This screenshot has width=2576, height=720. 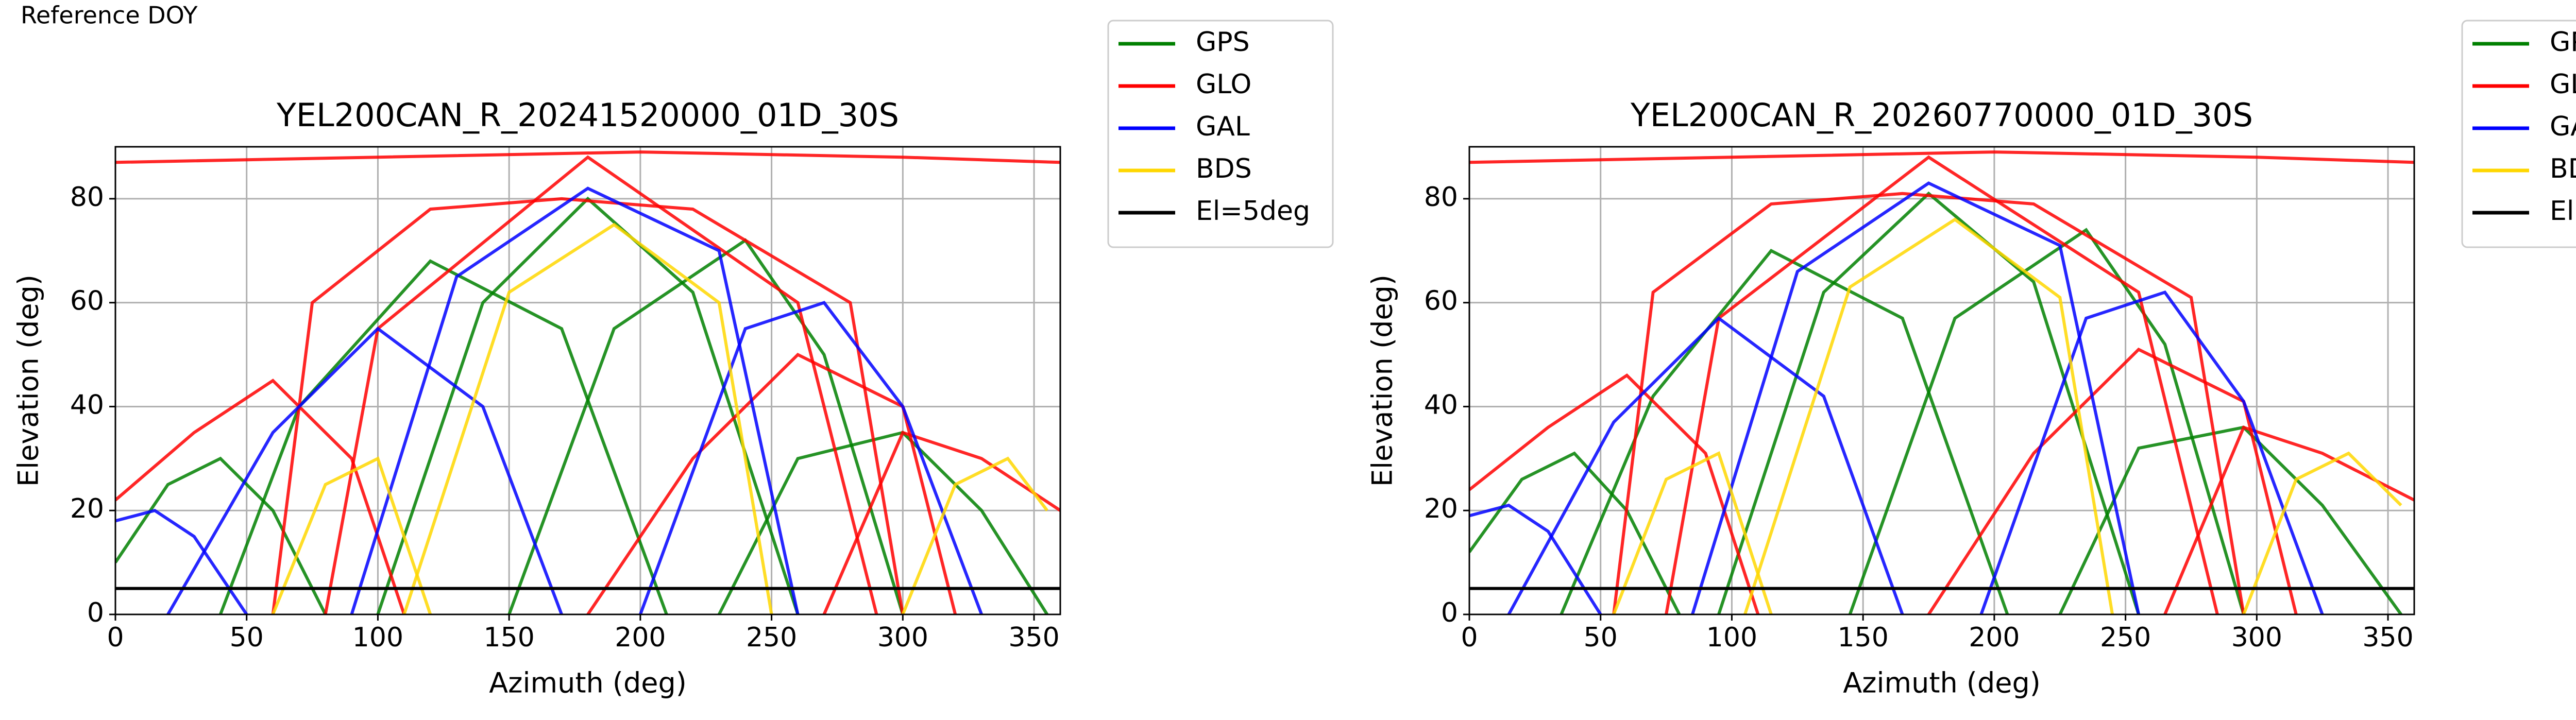 I want to click on chart-title: YEL200CAN_R_20241520000_01D_30S, so click(x=587, y=115).